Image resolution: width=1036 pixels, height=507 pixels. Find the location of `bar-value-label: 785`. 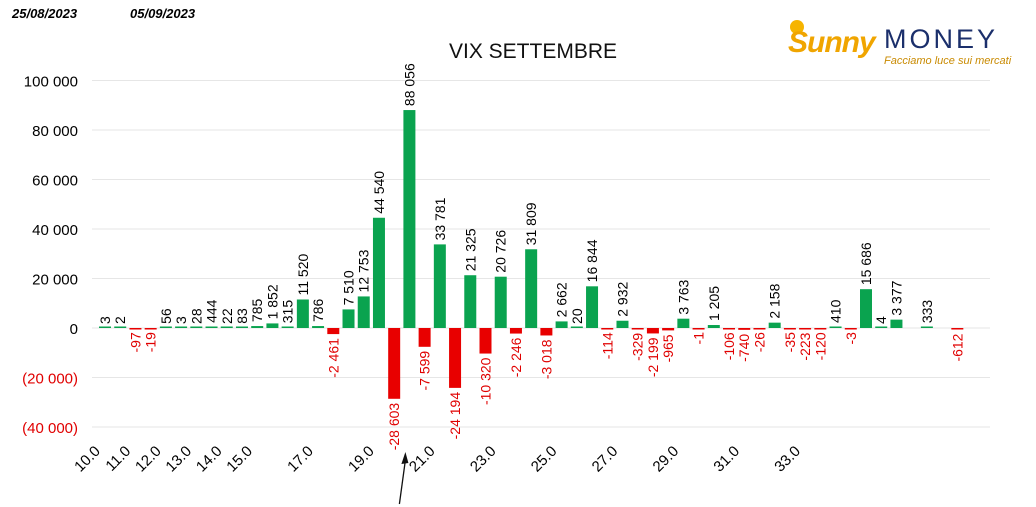

bar-value-label: 785 is located at coordinates (257, 310).